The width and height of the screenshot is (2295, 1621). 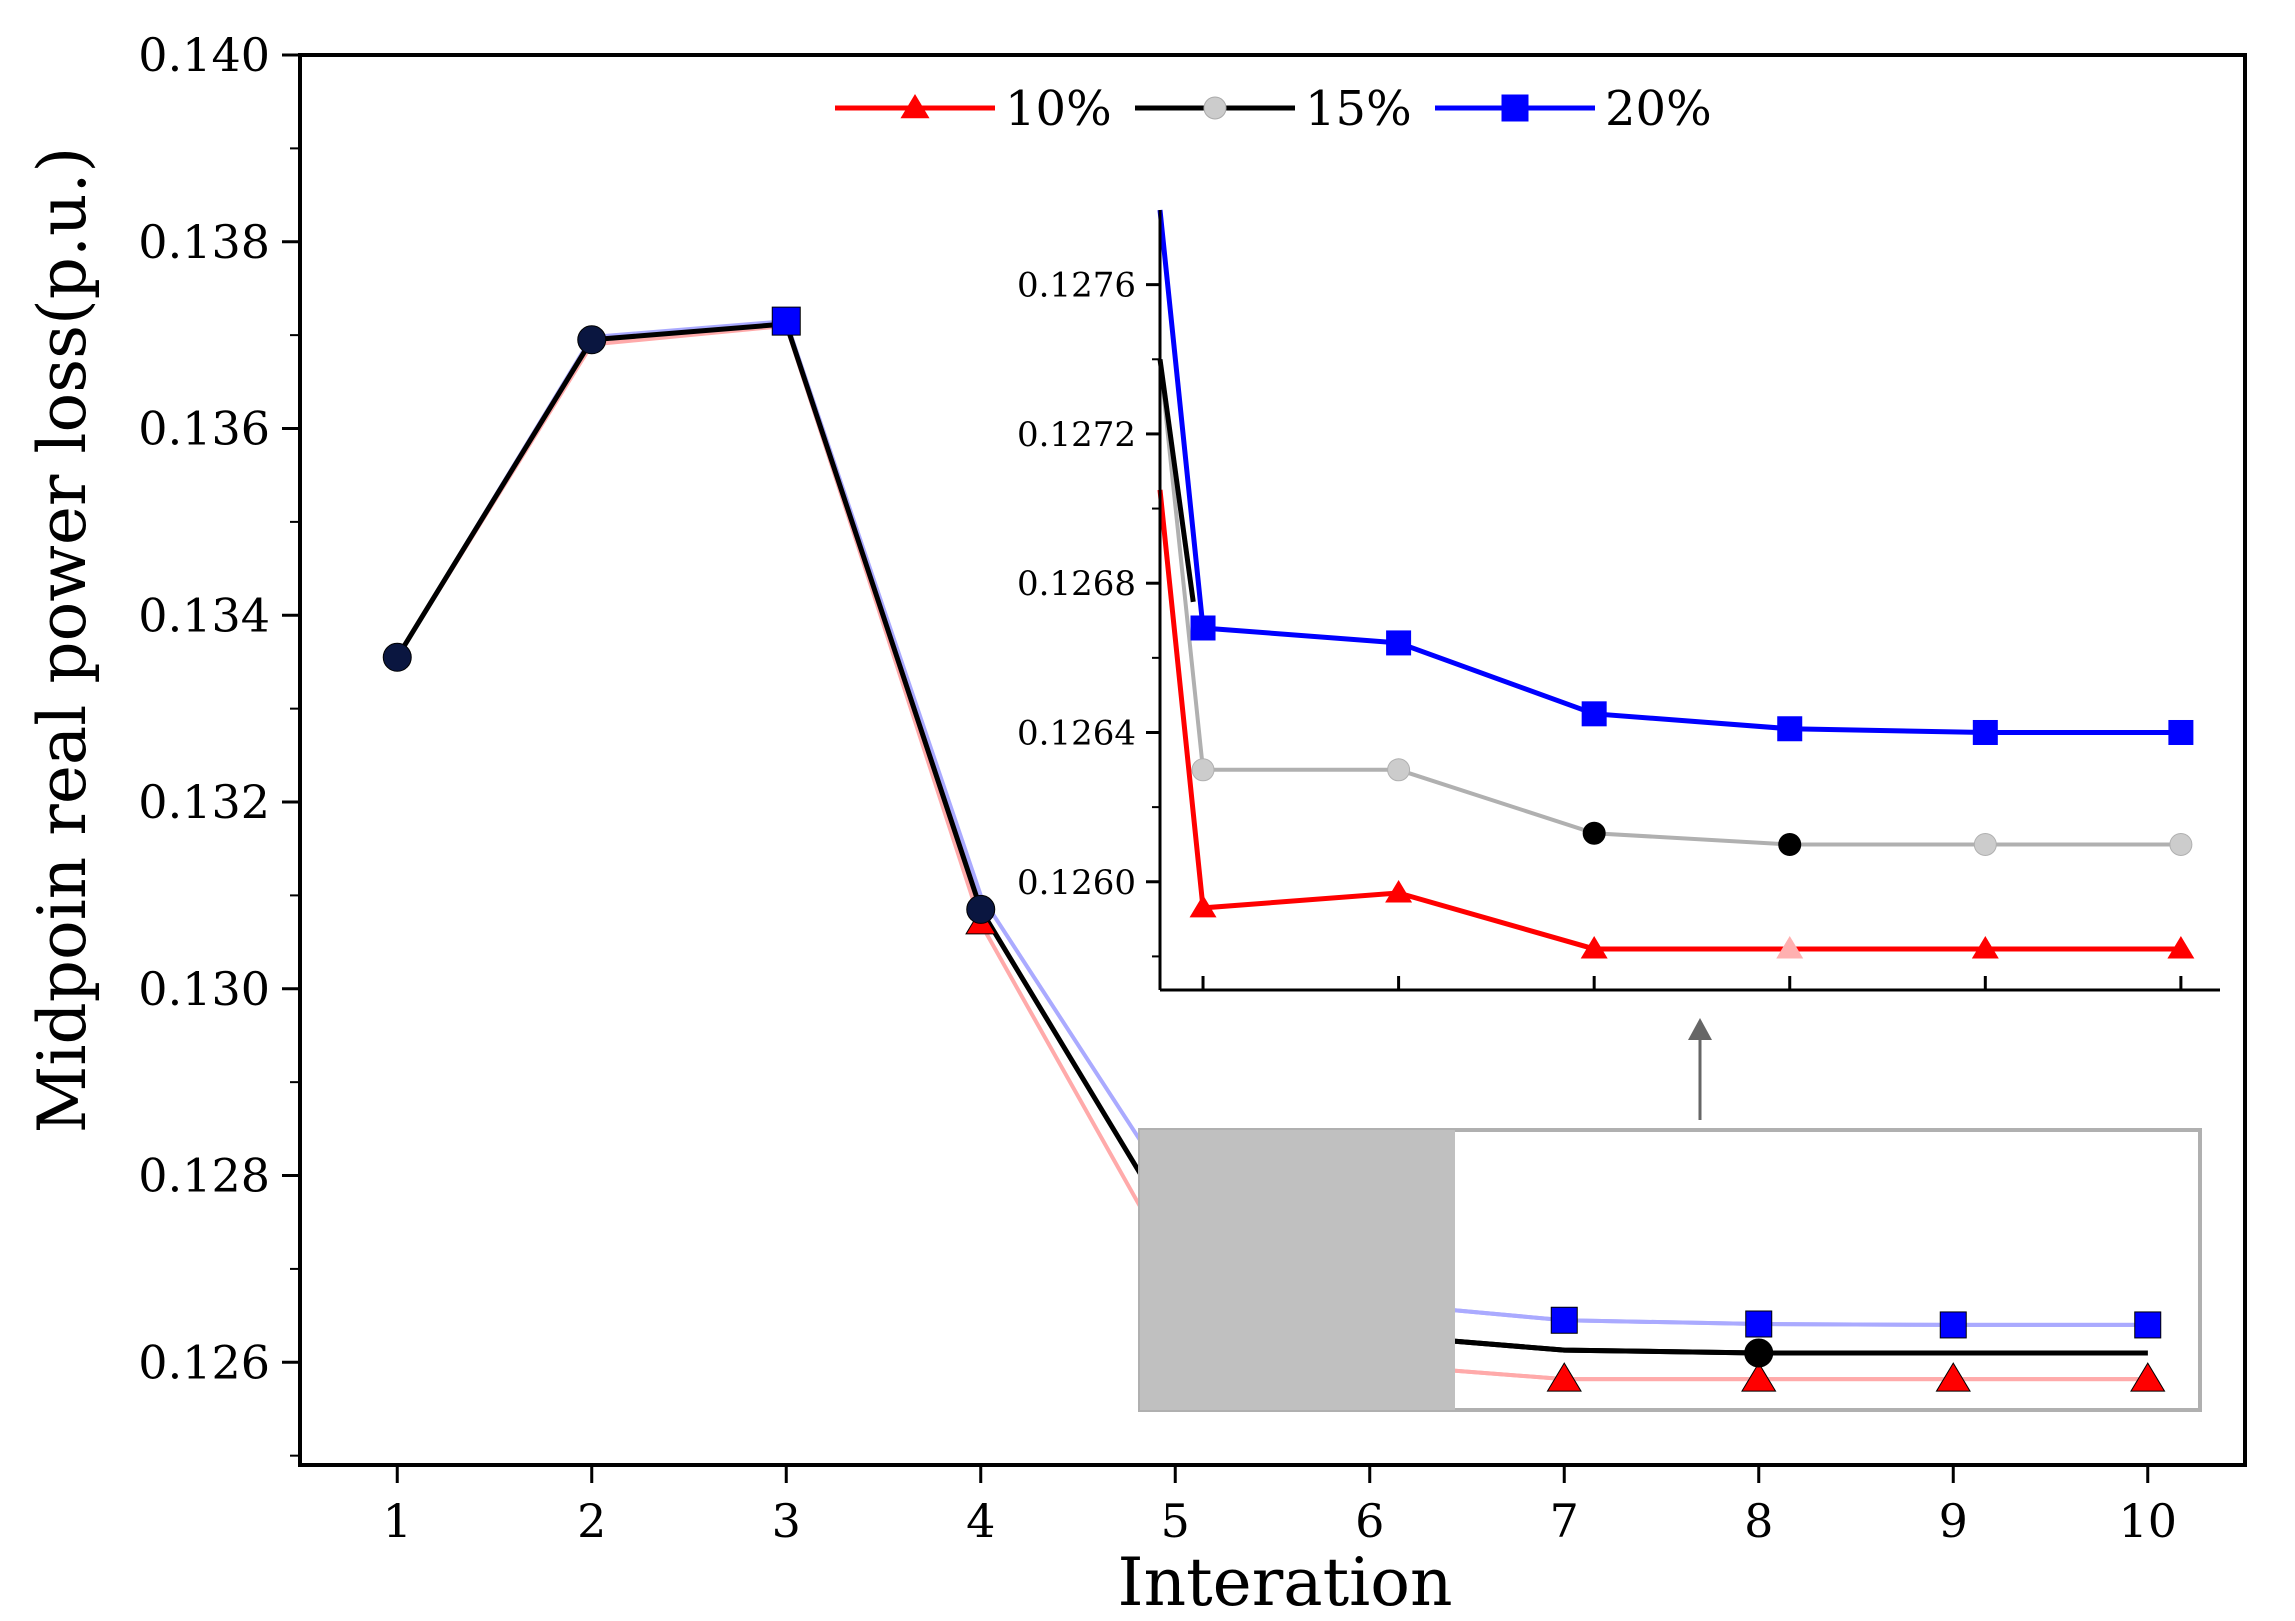 I want to click on y-tick-label: 0.130, so click(x=204, y=989).